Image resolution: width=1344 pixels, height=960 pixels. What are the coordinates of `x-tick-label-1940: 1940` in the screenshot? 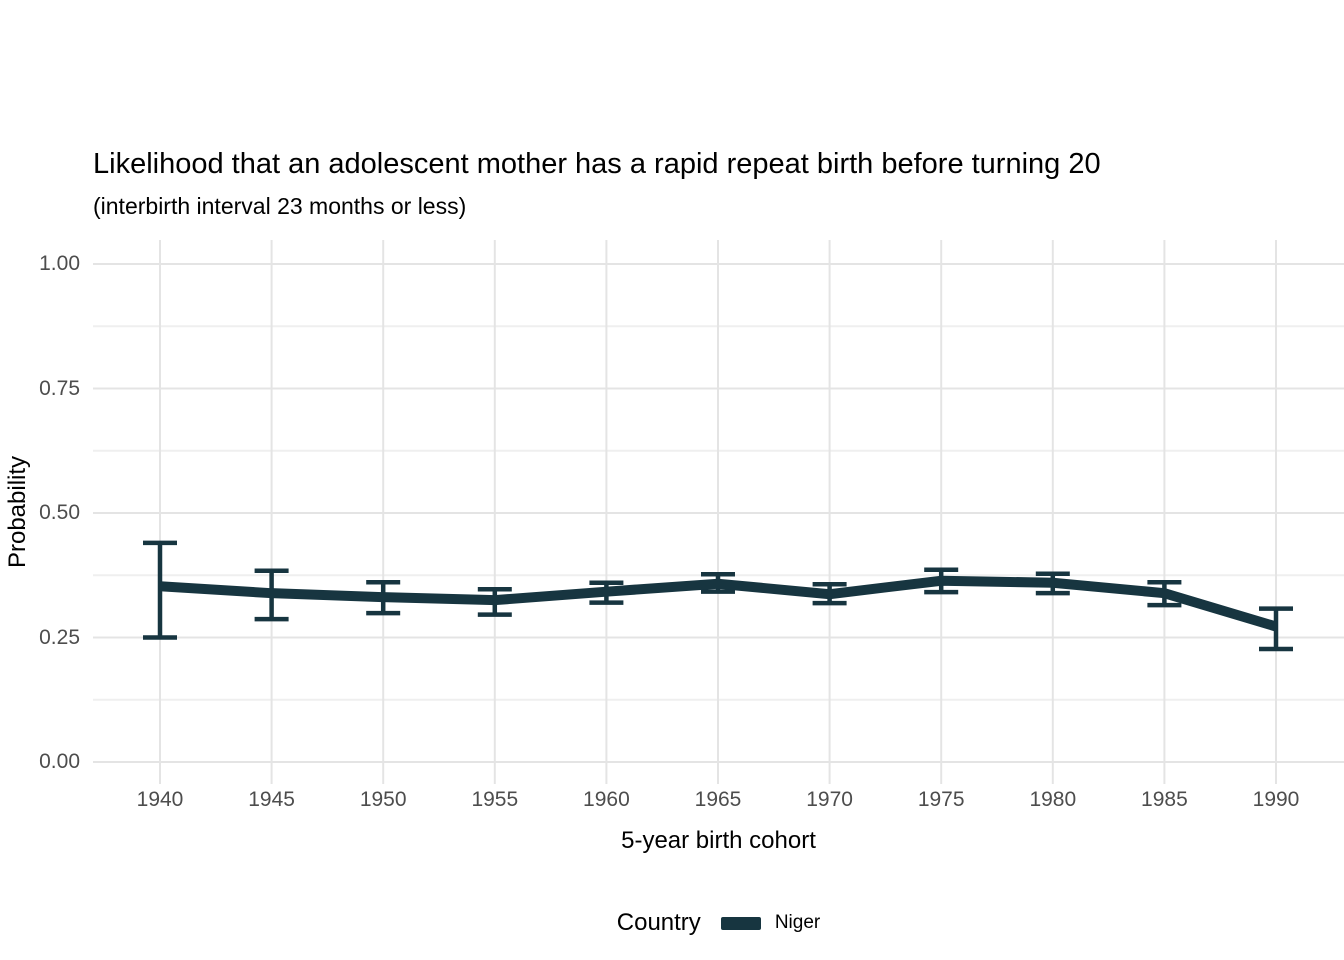 It's located at (160, 799).